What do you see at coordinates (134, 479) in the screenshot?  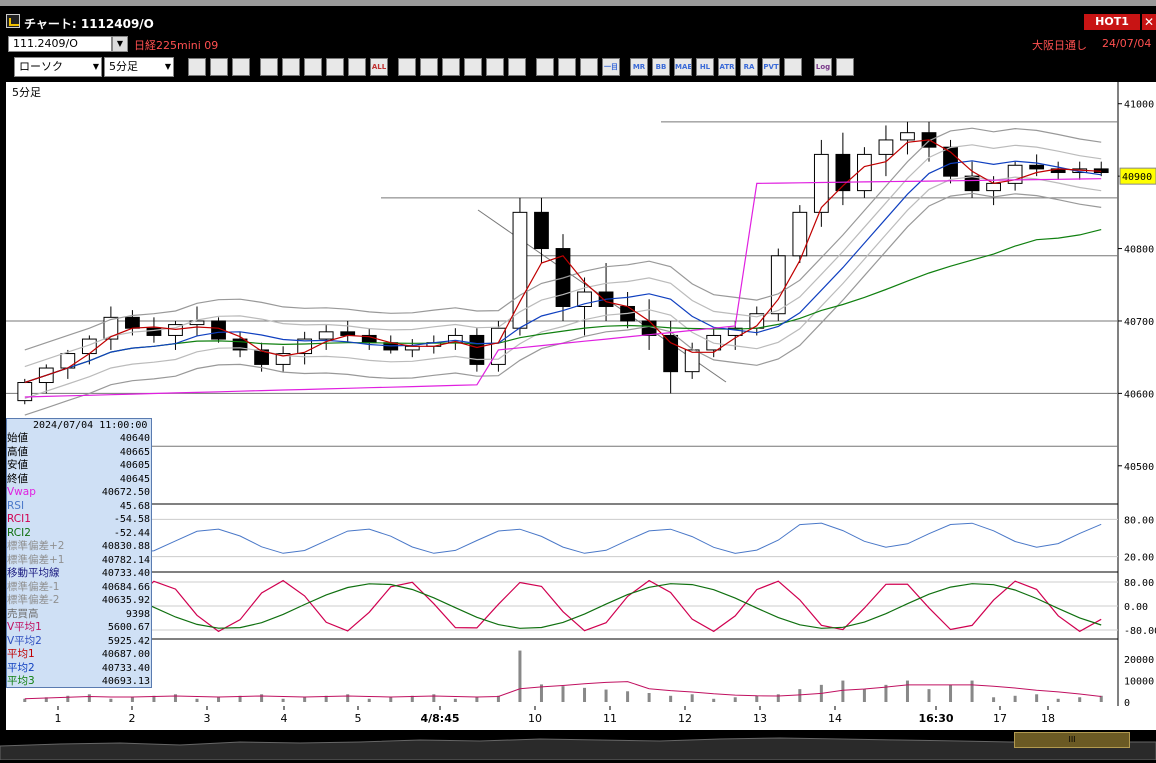 I see `info-value: 40645` at bounding box center [134, 479].